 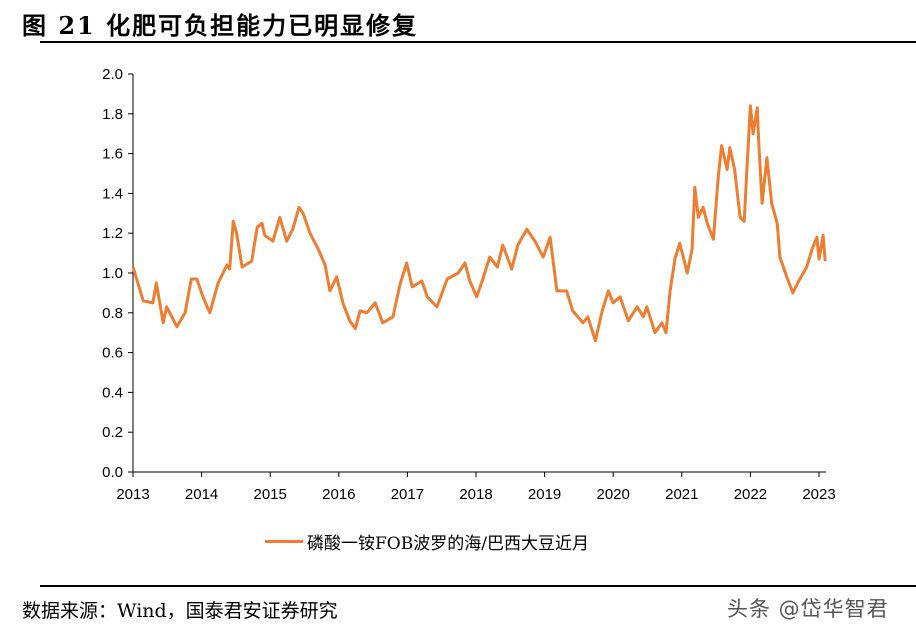 I want to click on y-tick-label: 0.0, so click(x=112, y=472).